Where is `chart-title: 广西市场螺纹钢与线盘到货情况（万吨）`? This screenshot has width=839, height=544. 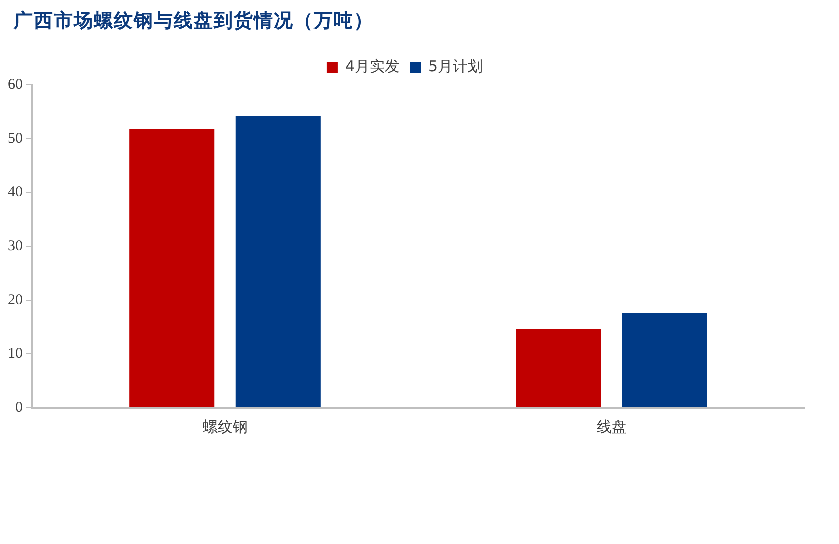
chart-title: 广西市场螺纹钢与线盘到货情况（万吨） is located at coordinates (194, 21).